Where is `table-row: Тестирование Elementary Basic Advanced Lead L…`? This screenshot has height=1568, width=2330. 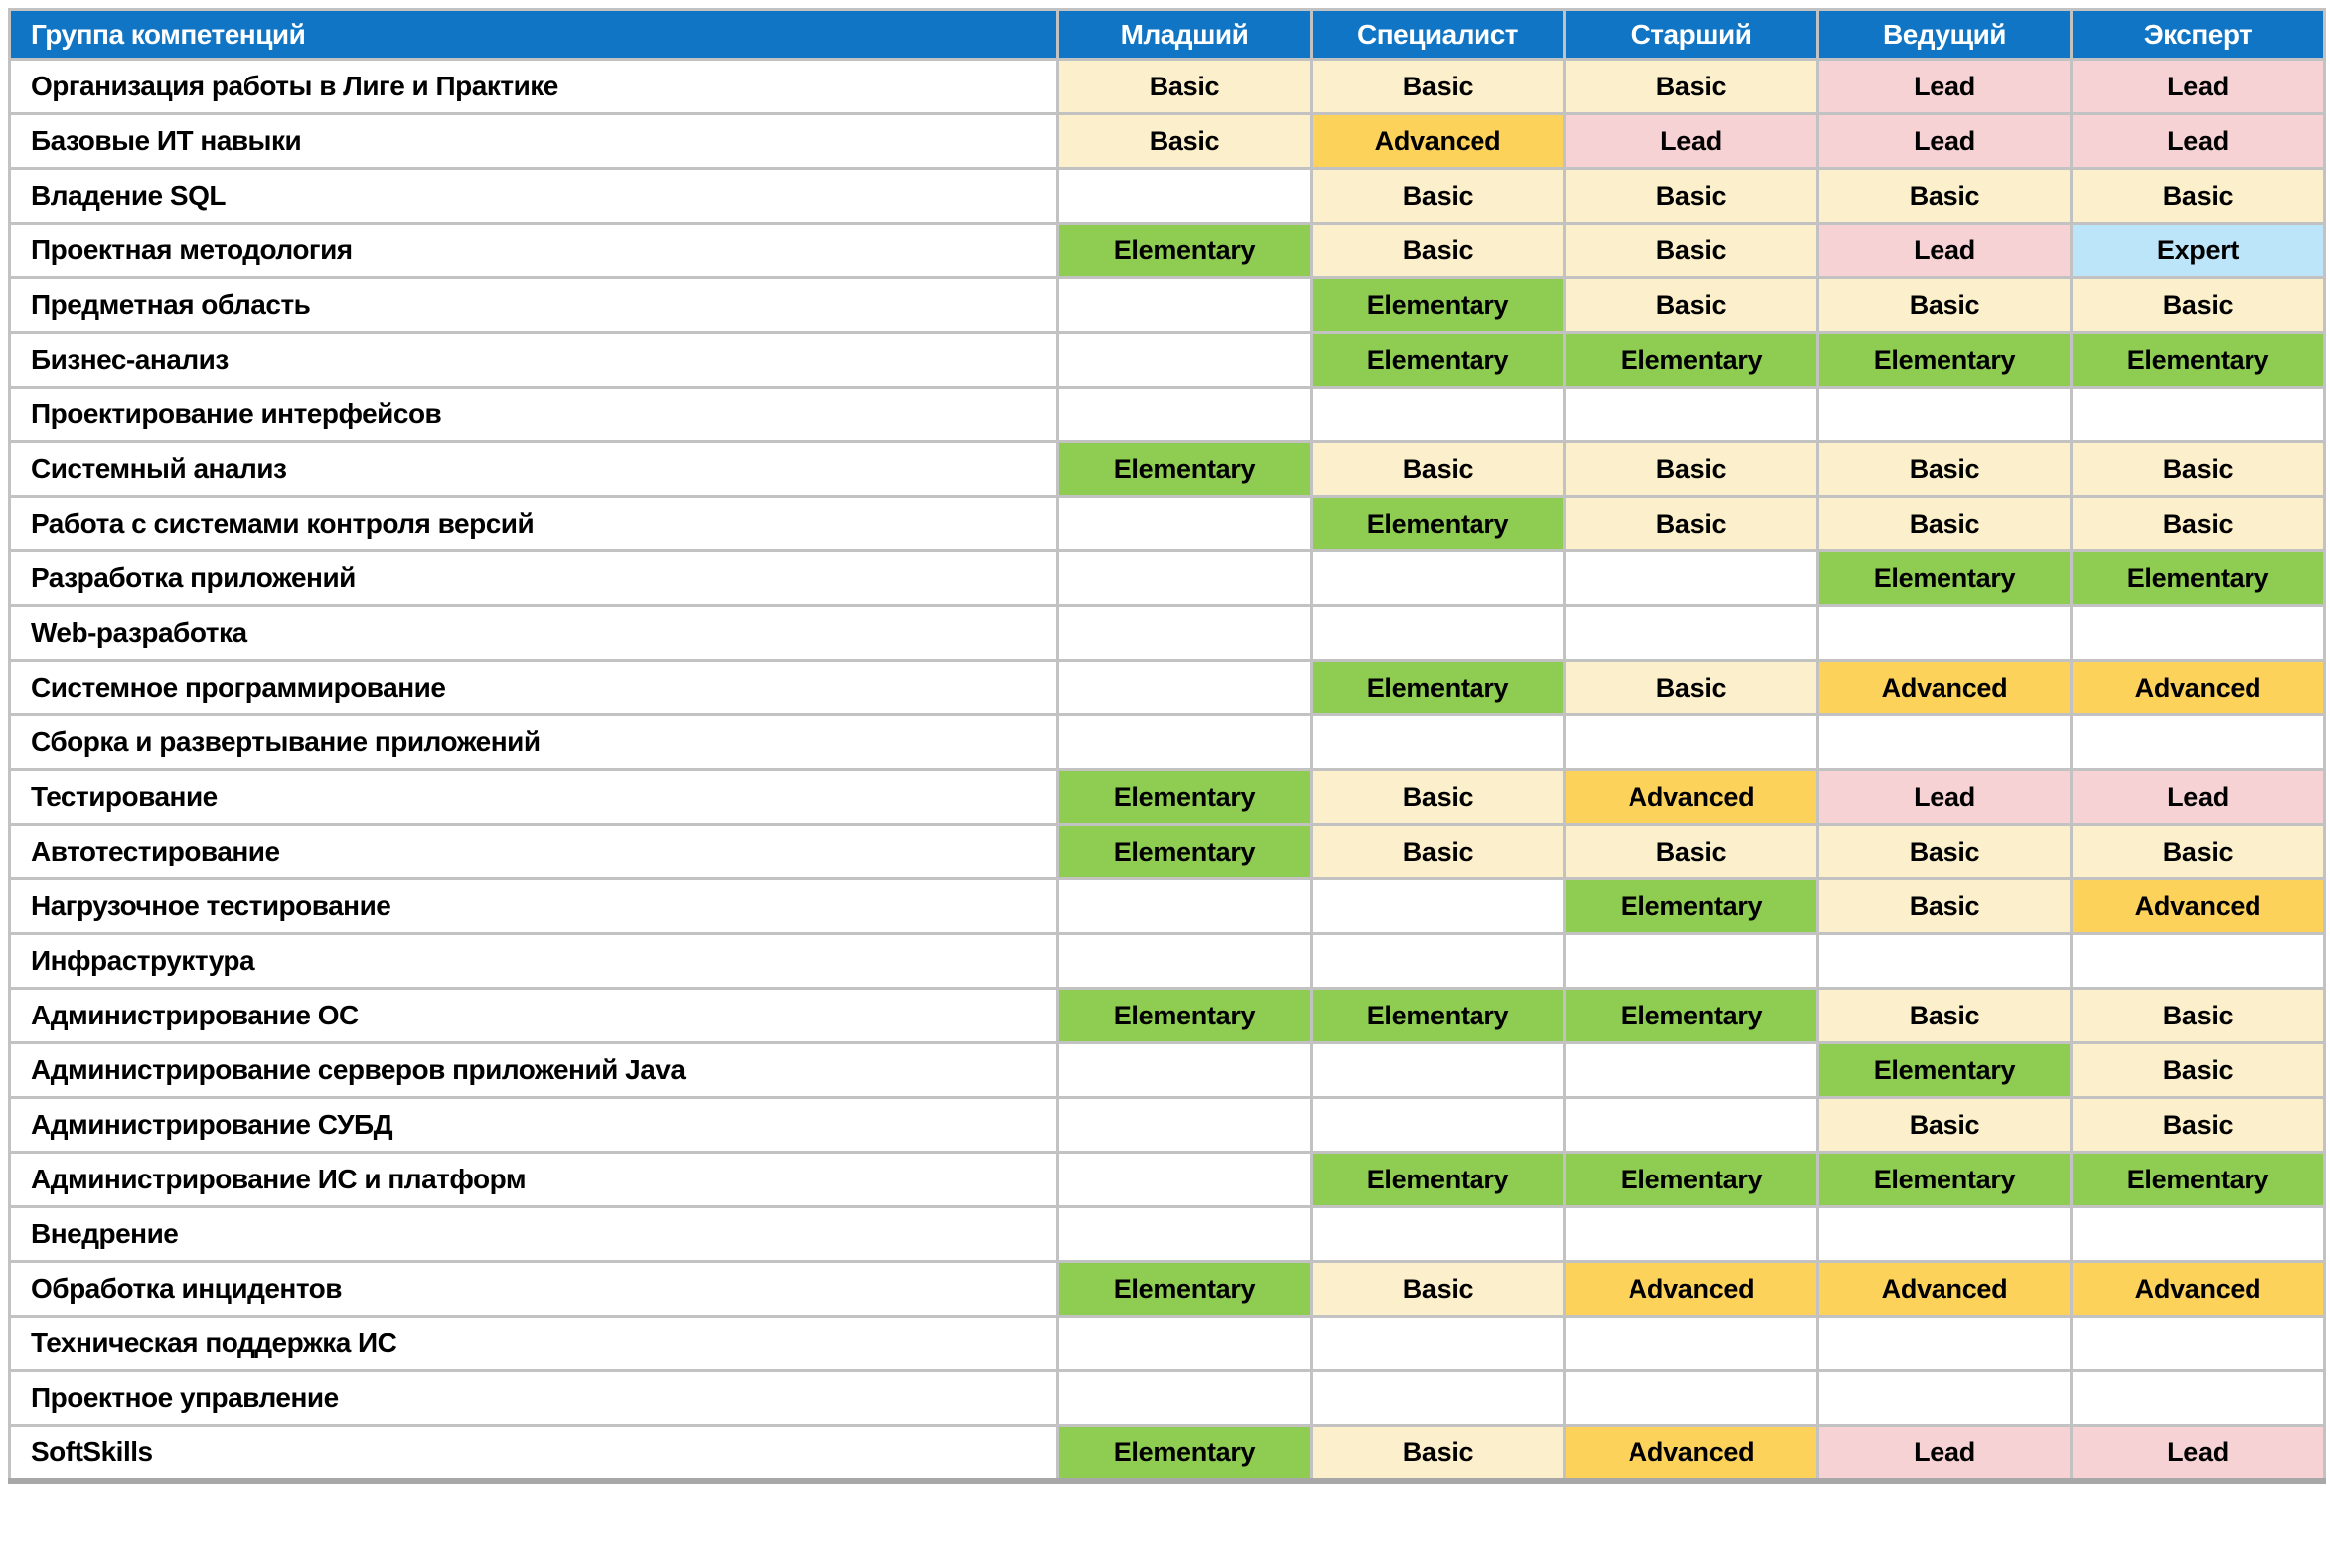
table-row: Тестирование Elementary Basic Advanced Lead L… is located at coordinates (1167, 797).